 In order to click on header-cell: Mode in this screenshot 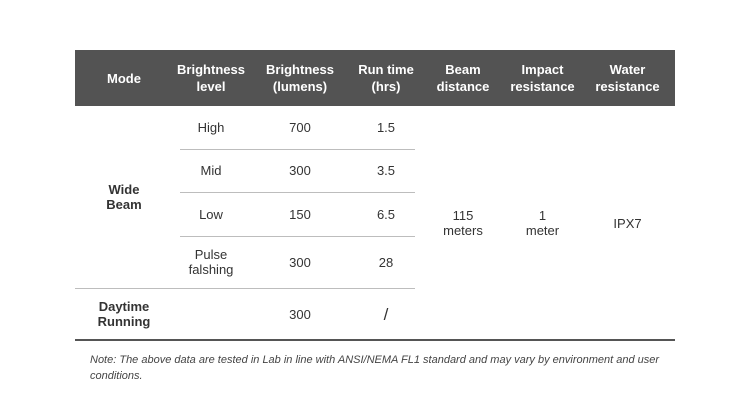, I will do `click(124, 78)`.